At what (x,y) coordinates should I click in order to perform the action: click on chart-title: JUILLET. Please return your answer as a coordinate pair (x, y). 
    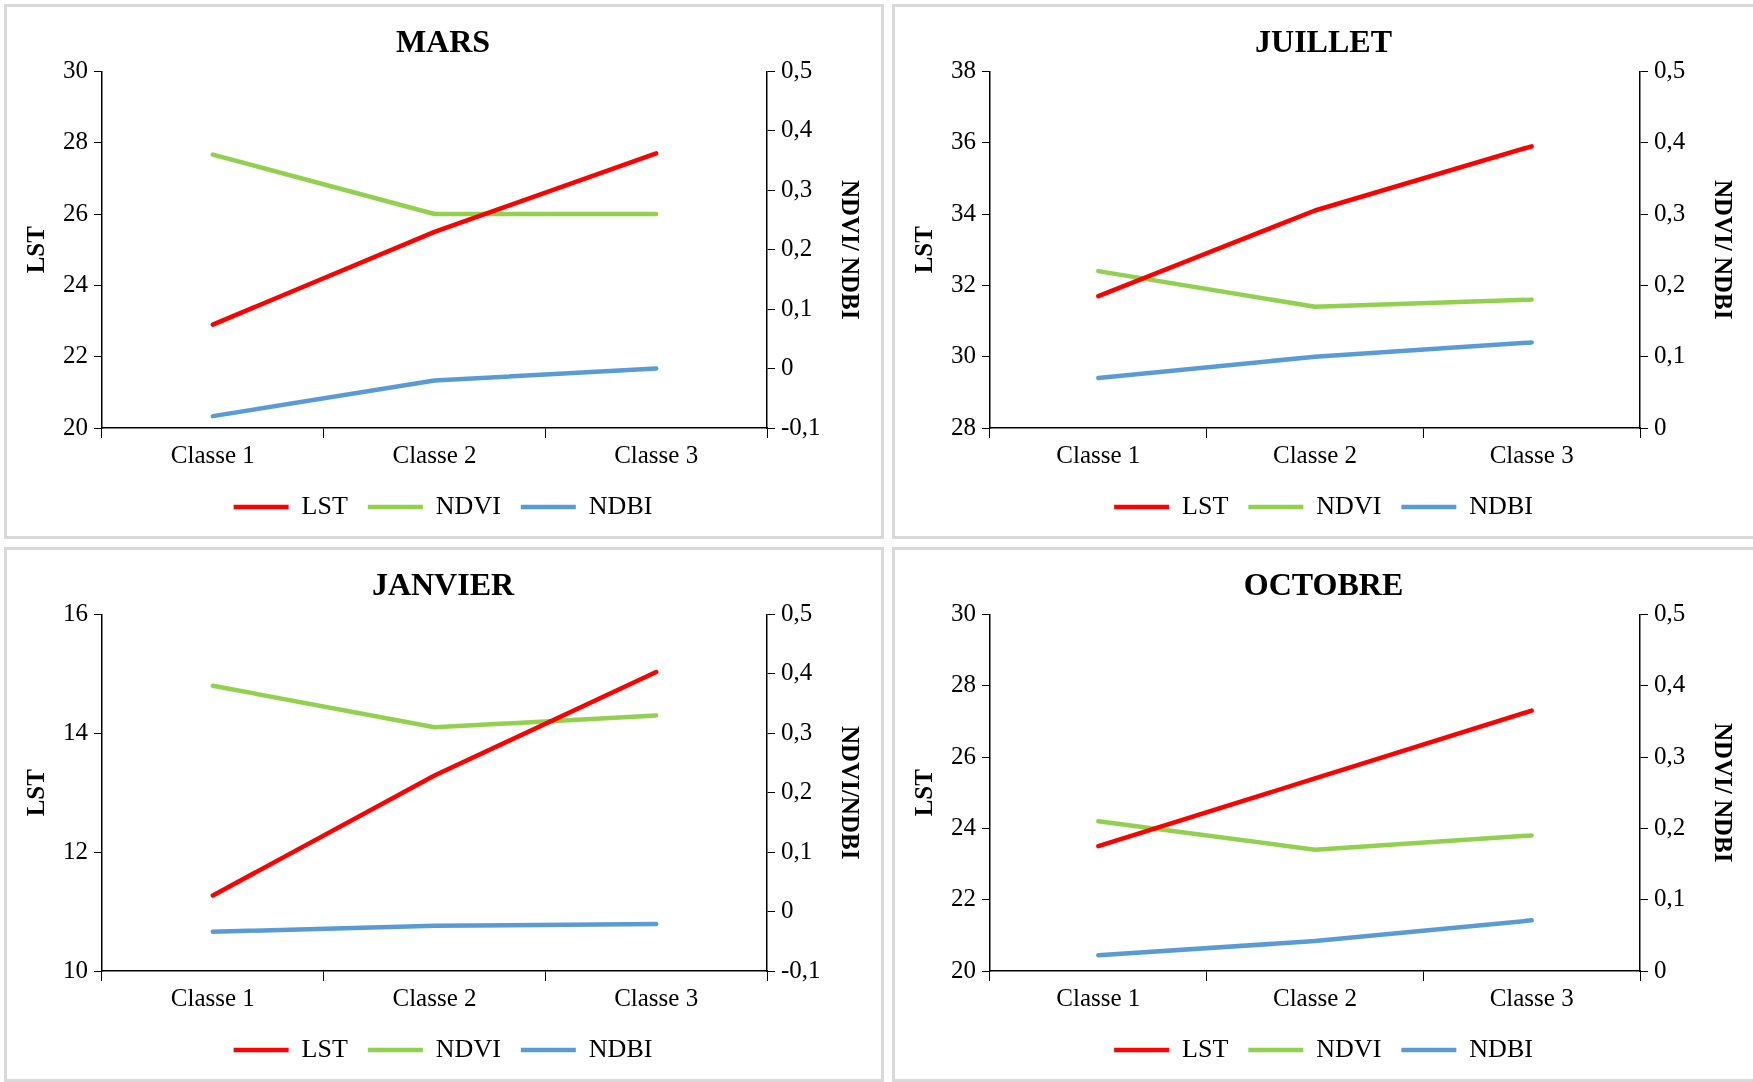
    Looking at the image, I should click on (1323, 41).